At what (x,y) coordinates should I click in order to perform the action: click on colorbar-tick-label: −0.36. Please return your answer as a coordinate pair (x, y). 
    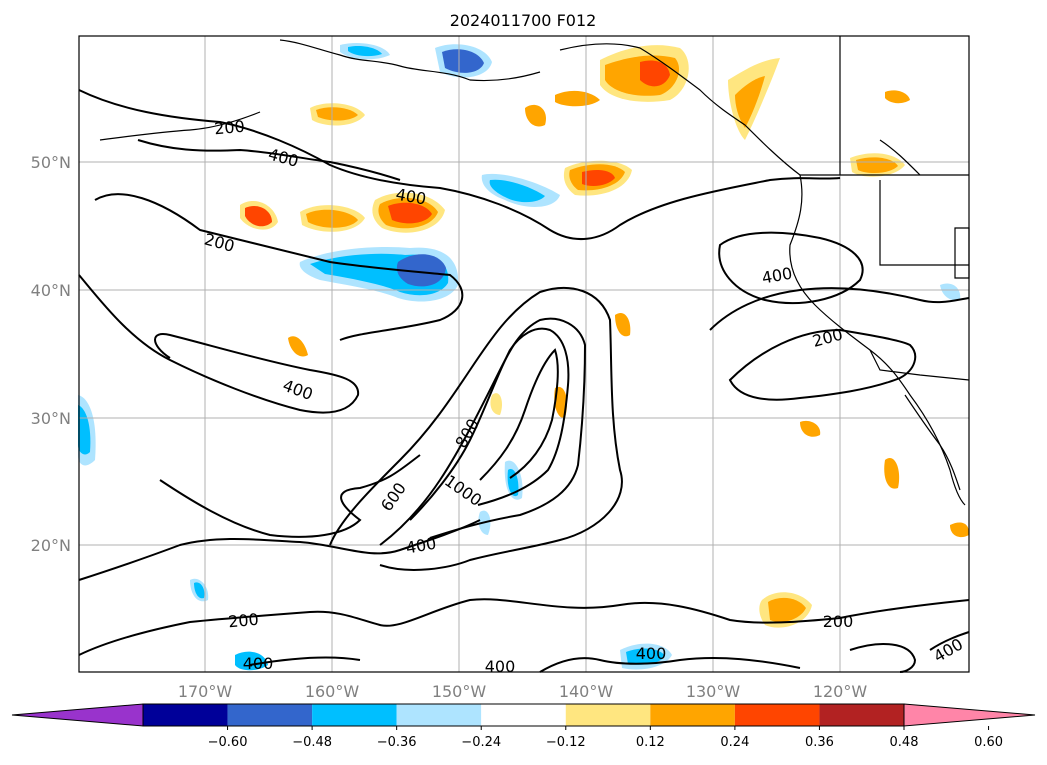
    Looking at the image, I should click on (397, 742).